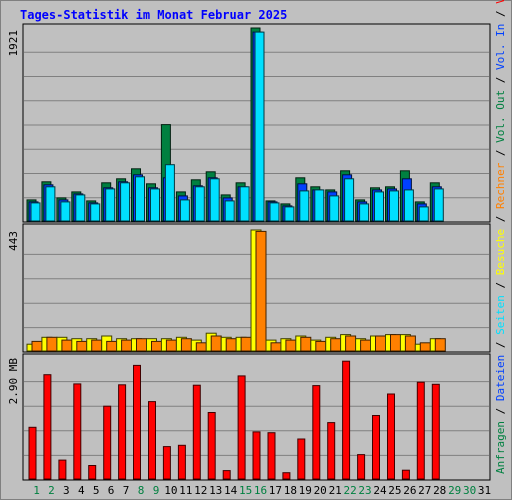  What do you see at coordinates (320, 490) in the screenshot?
I see `x-tick-label: 20` at bounding box center [320, 490].